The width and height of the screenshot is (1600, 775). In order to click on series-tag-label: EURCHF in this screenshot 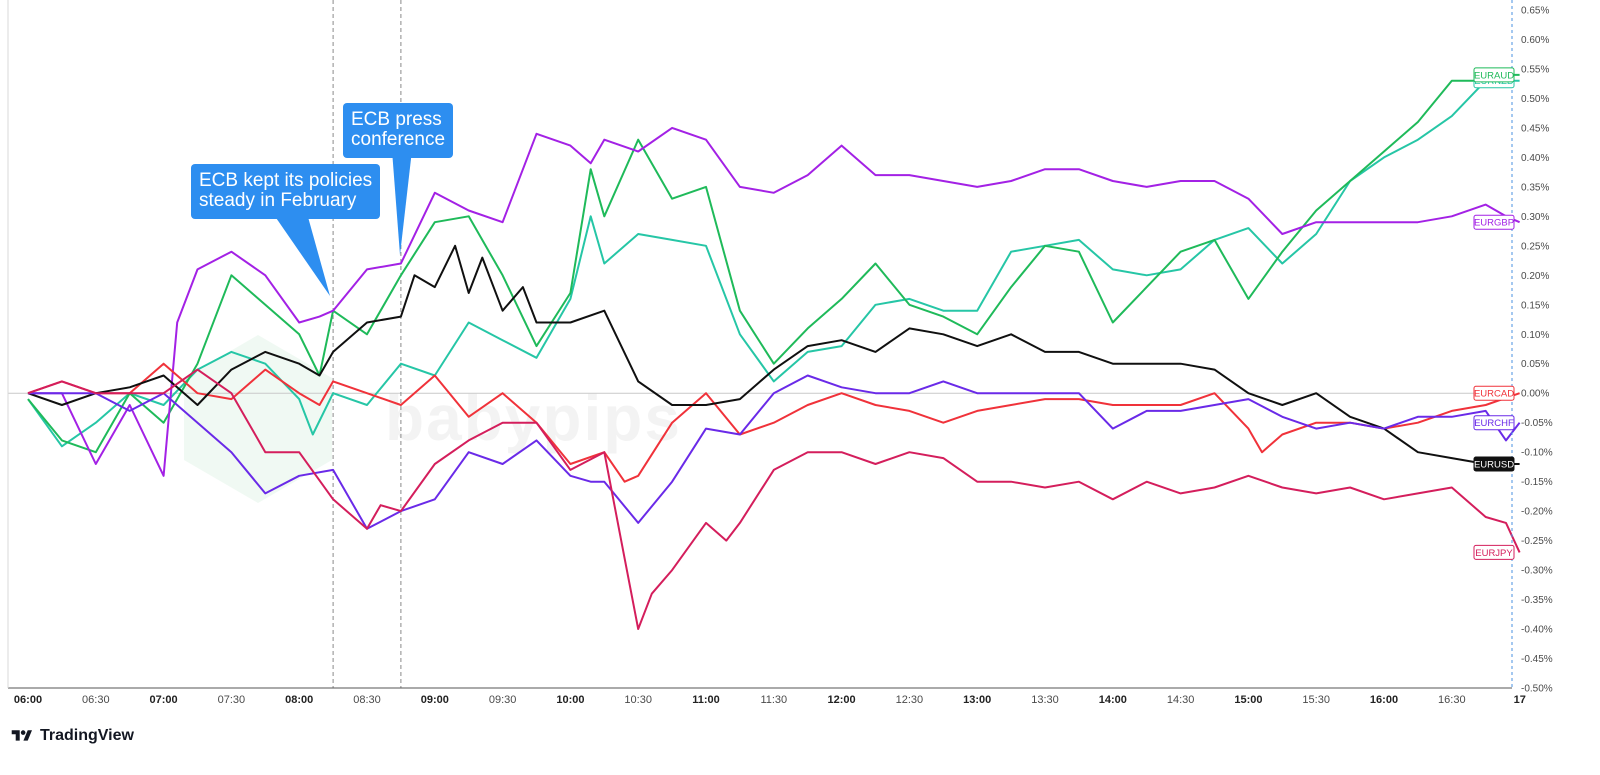, I will do `click(1494, 423)`.